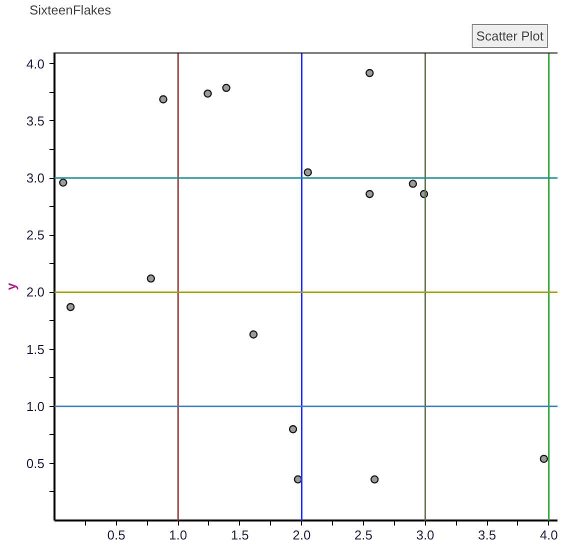 The height and width of the screenshot is (550, 561). What do you see at coordinates (35, 64) in the screenshot?
I see `y-tick-label: 4.0` at bounding box center [35, 64].